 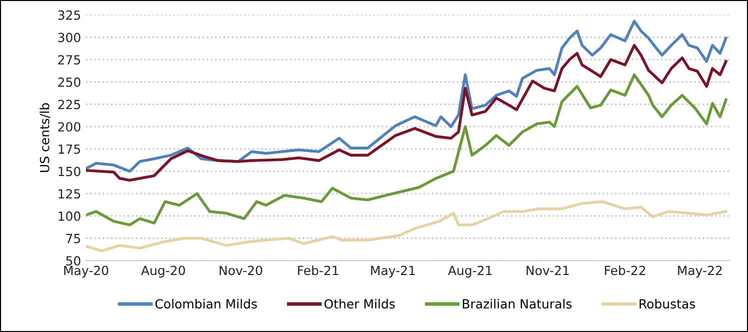 What do you see at coordinates (407, 226) in the screenshot?
I see `line-series` at bounding box center [407, 226].